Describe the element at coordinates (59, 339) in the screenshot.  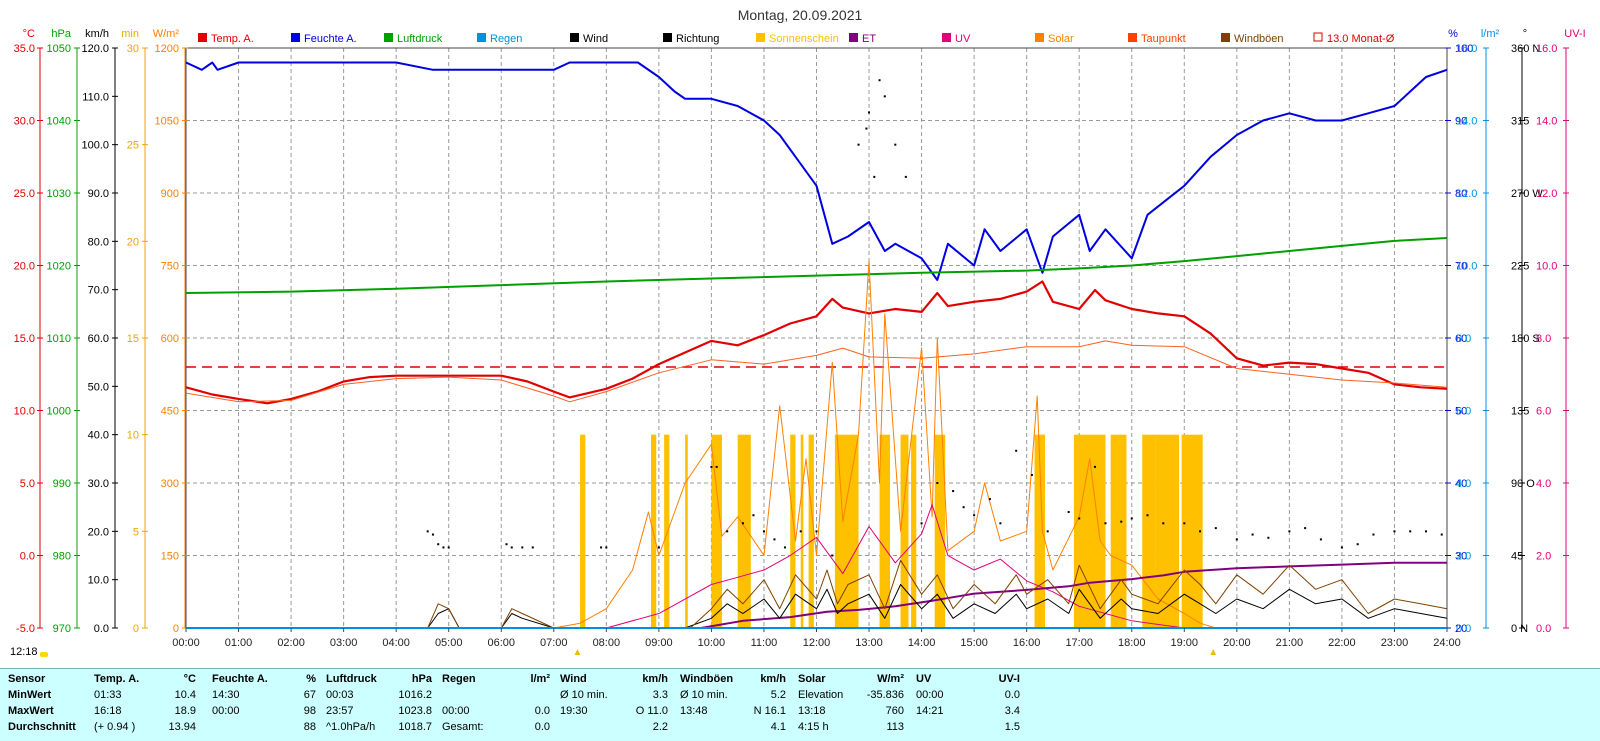
I see `left-axis-tick-label: 1010` at that location.